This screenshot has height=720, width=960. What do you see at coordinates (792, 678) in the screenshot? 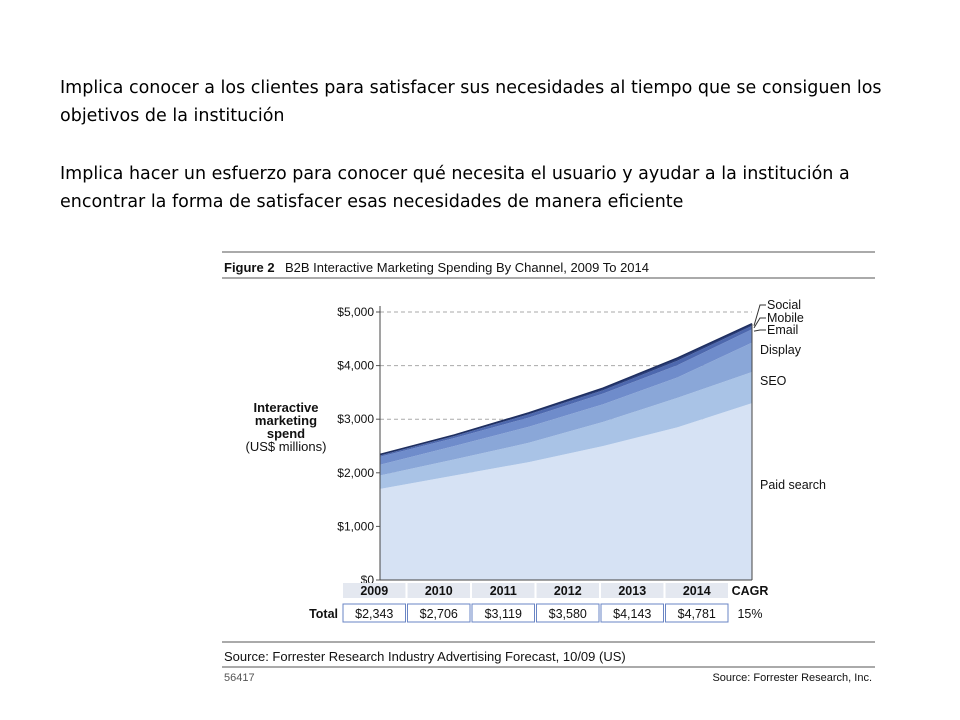
I see `figure-credit: Source: Forrester Research, Inc.` at bounding box center [792, 678].